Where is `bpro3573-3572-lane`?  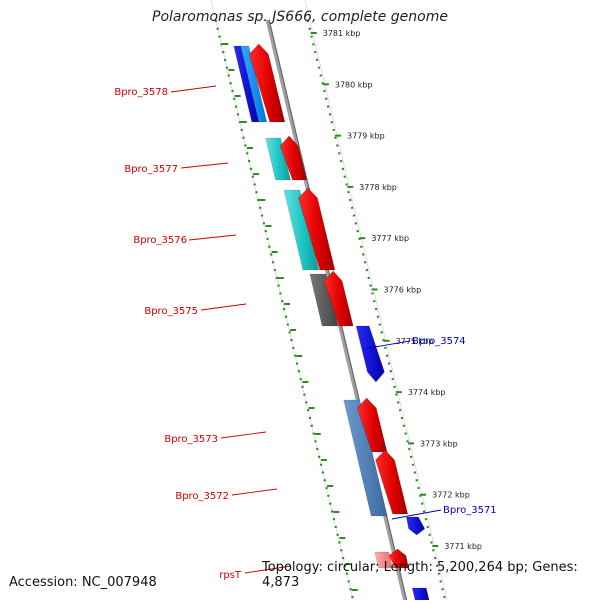
bpro3573-3572-lane is located at coordinates (365, 458).